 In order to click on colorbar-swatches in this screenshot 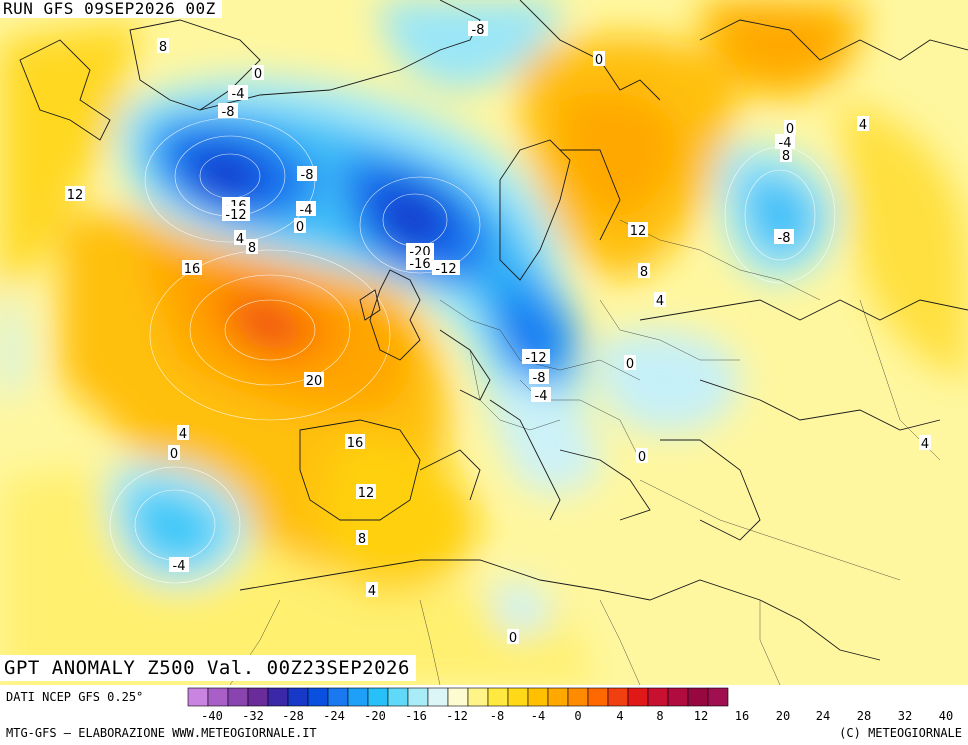, I will do `click(458, 697)`.